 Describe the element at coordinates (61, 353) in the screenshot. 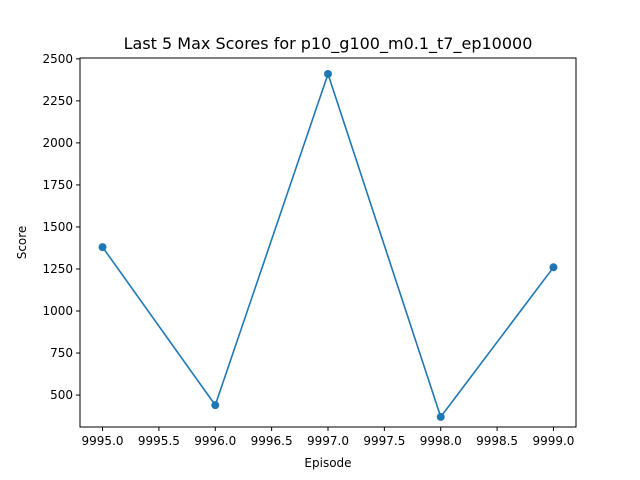

I see `y-tick-label: 750` at that location.